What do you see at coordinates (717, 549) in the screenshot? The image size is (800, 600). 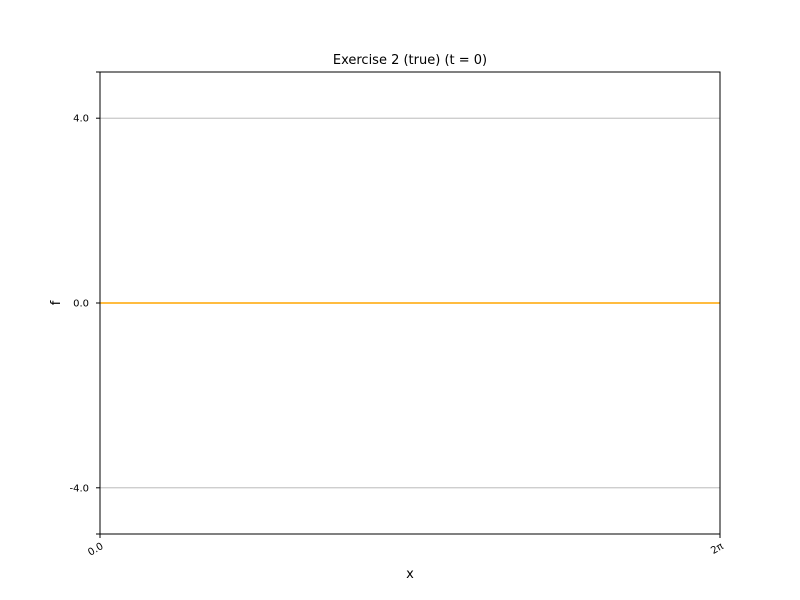 I see `x-tick-label: 2π` at bounding box center [717, 549].